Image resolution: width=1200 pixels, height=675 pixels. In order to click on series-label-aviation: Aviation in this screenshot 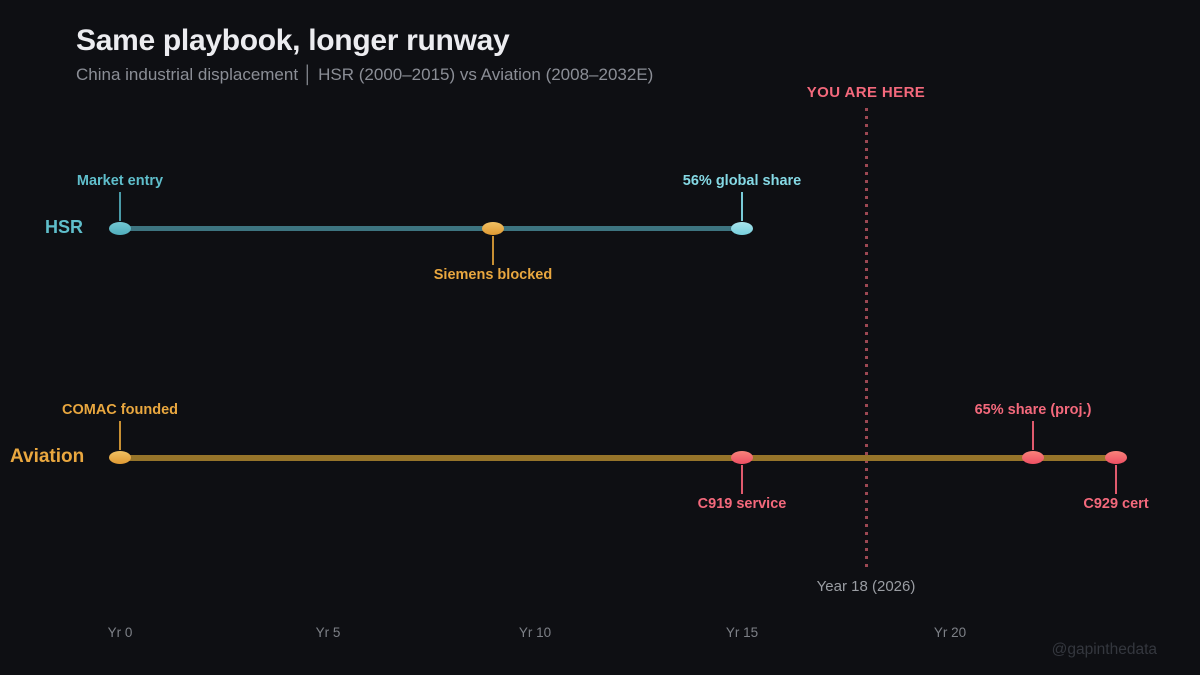, I will do `click(47, 456)`.